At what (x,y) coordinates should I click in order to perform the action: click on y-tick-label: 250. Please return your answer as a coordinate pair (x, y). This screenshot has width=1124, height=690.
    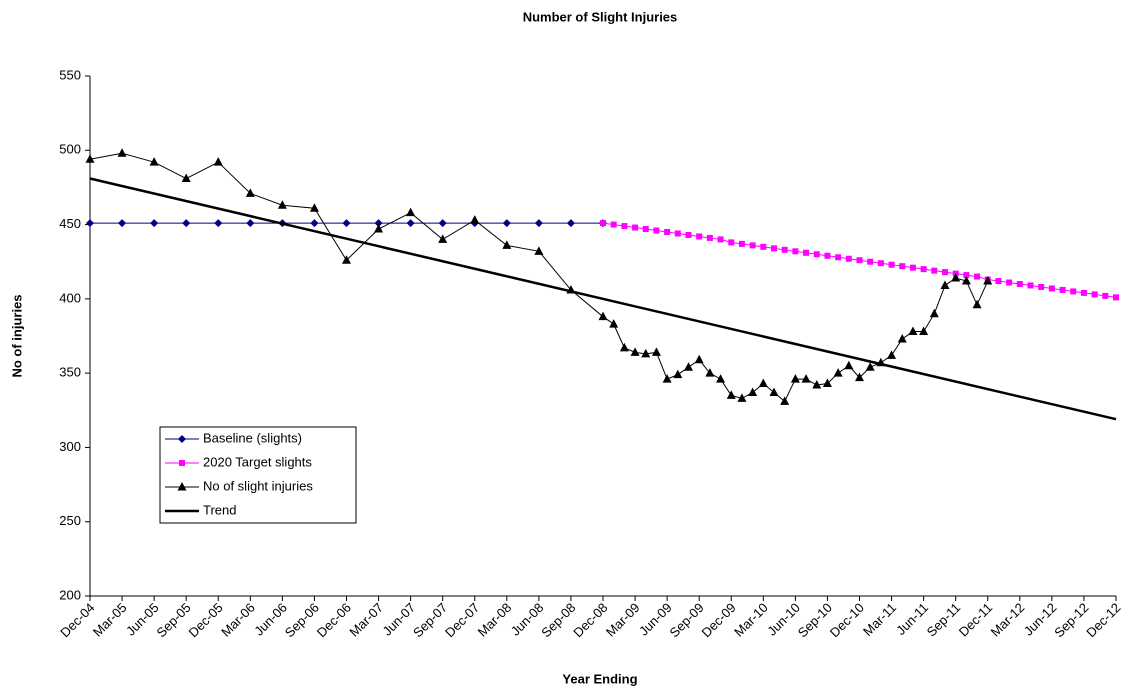
    Looking at the image, I should click on (70, 520).